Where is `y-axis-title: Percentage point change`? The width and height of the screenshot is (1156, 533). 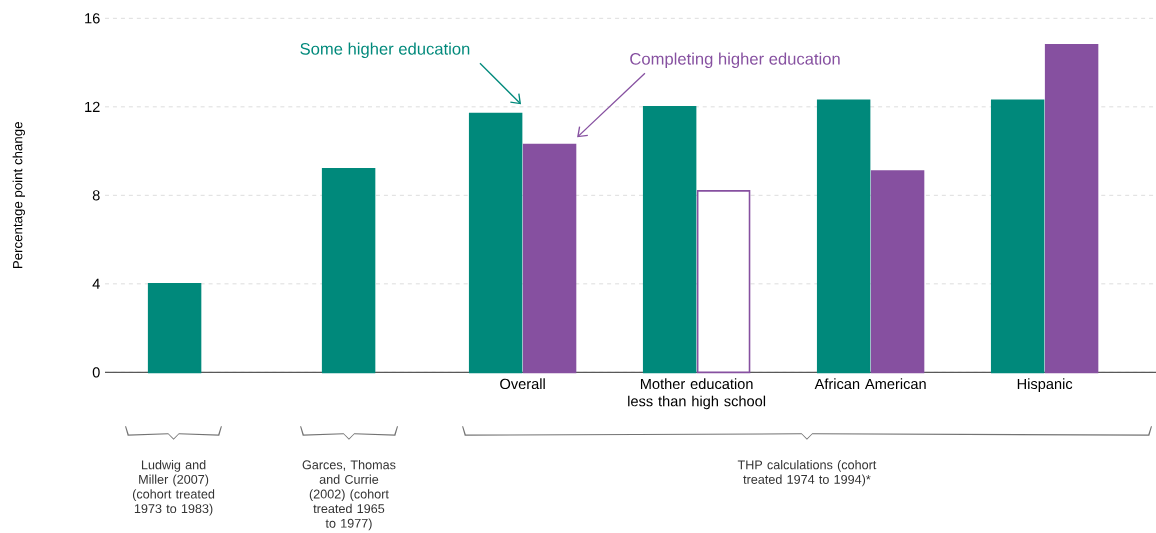 y-axis-title: Percentage point change is located at coordinates (19, 194).